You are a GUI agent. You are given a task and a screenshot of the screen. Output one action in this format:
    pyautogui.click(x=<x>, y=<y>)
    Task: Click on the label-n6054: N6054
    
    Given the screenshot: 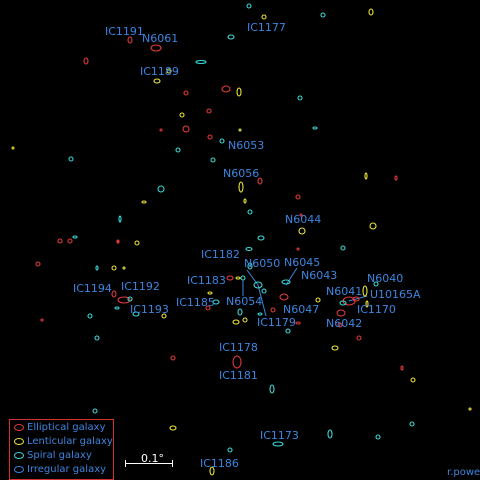 What is the action you would take?
    pyautogui.click(x=244, y=301)
    